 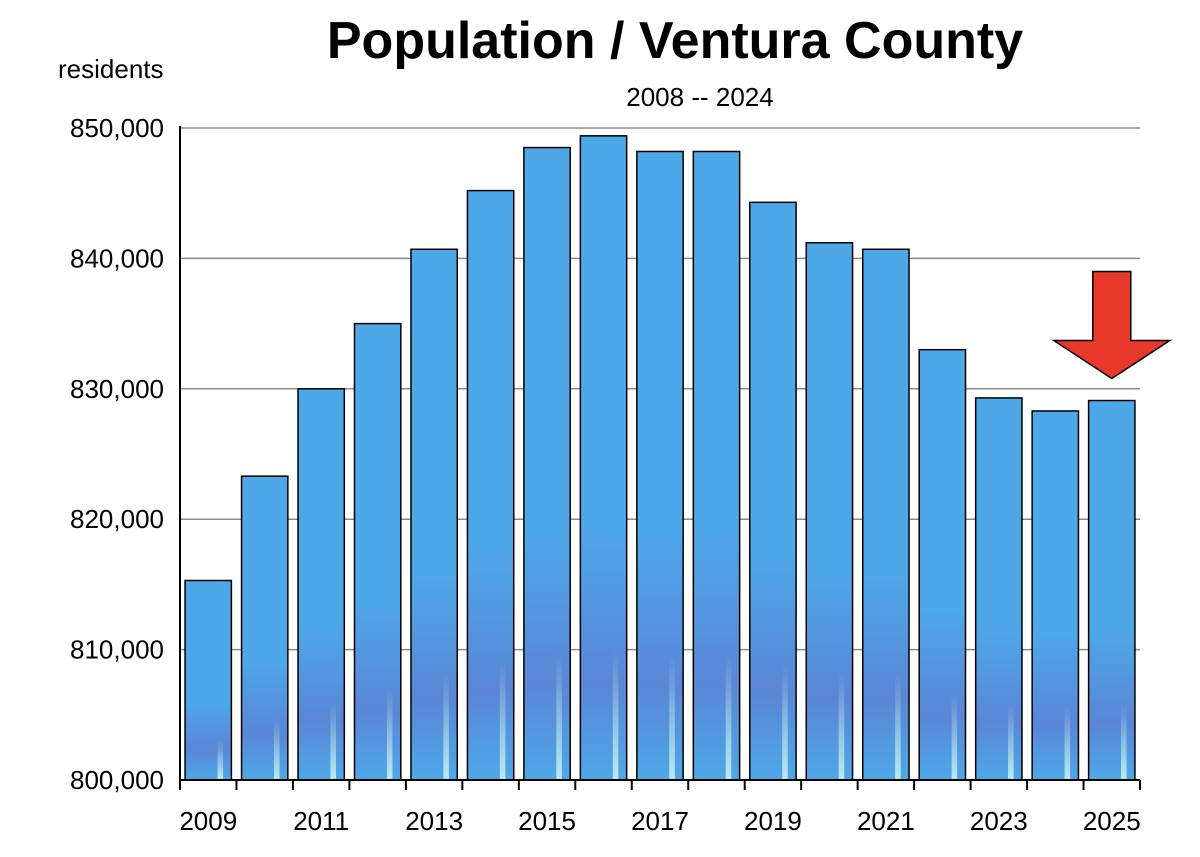 What do you see at coordinates (117, 650) in the screenshot?
I see `y-tick-label: 810,000` at bounding box center [117, 650].